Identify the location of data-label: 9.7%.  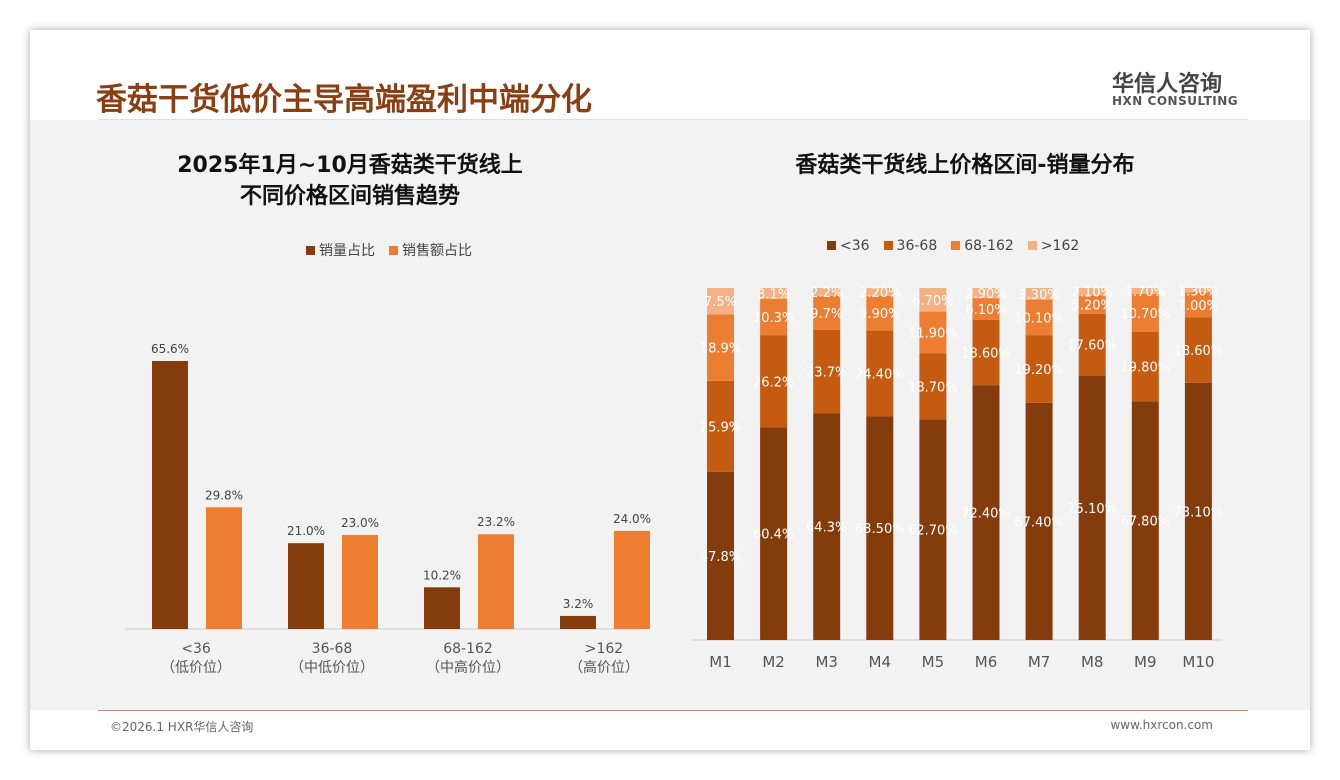
(826, 314).